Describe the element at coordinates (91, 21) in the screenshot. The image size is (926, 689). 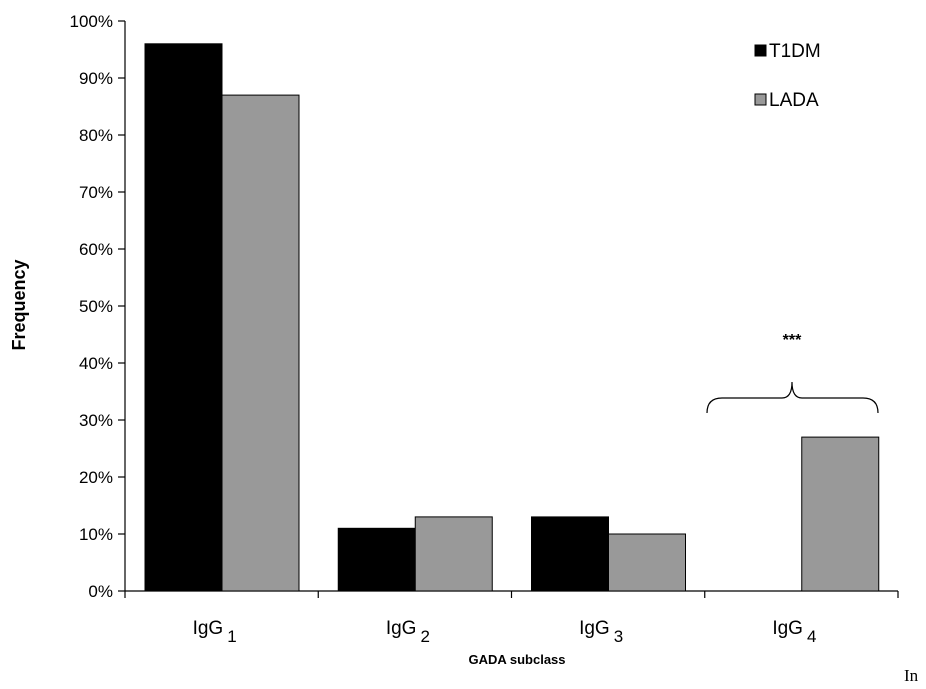
I see `y-tick-label: 100%` at that location.